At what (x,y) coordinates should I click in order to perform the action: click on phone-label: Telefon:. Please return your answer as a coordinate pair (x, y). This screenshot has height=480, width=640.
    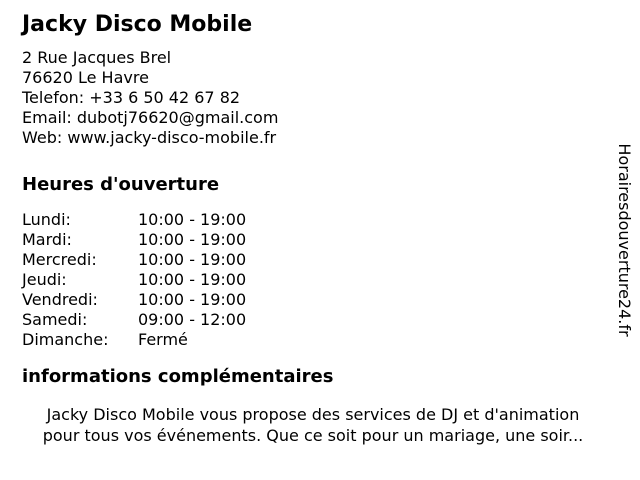
    Looking at the image, I should click on (53, 97).